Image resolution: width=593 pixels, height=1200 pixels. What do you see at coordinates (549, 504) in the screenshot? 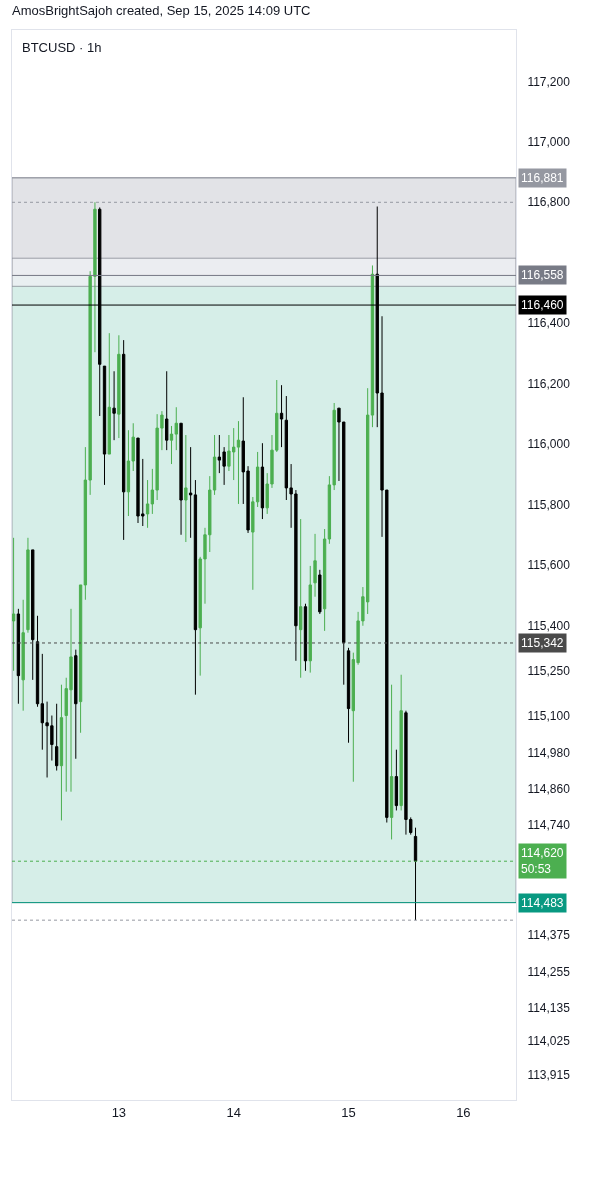
I see `y-tick-label: 115,800` at bounding box center [549, 504].